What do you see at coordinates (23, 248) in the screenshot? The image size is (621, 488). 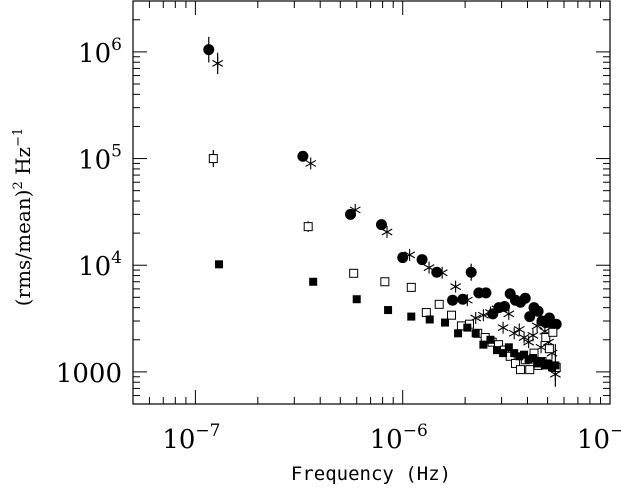 I see `y-axis-label-main: (rms/mean)` at bounding box center [23, 248].